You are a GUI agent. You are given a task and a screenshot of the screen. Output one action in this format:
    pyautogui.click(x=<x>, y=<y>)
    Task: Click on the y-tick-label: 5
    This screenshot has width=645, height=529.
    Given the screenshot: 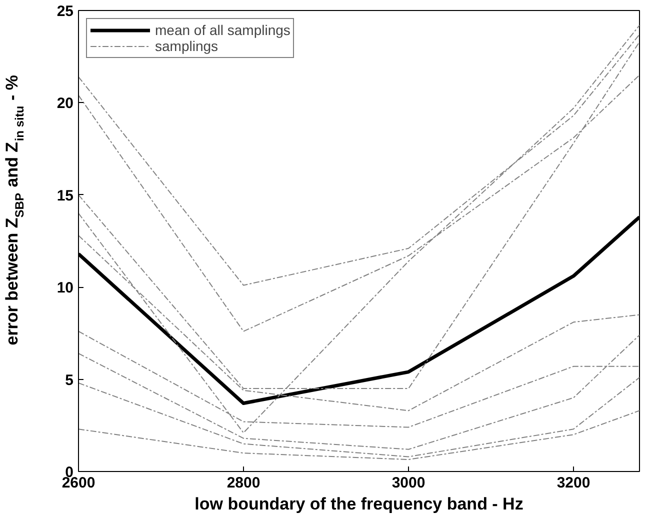 What is the action you would take?
    pyautogui.click(x=69, y=380)
    